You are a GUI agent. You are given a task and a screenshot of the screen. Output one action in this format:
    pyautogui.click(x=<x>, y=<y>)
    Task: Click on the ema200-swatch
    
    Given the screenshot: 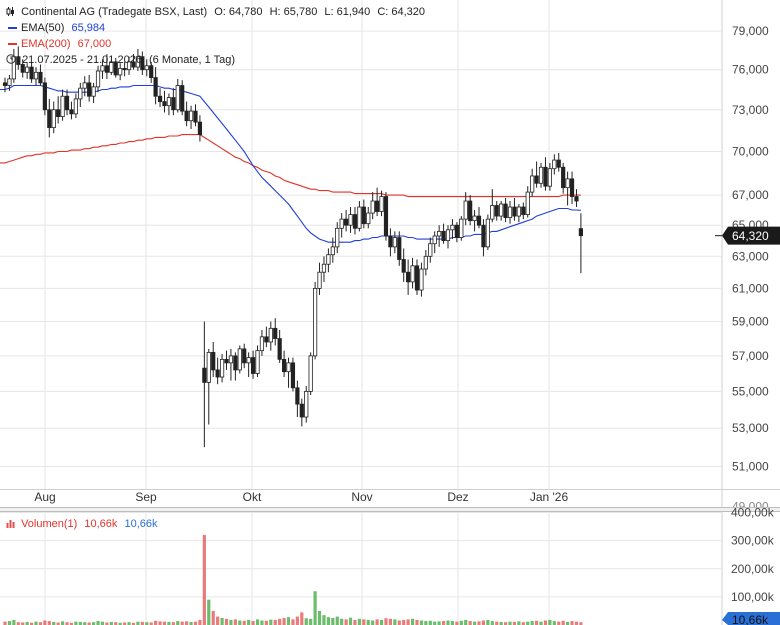 What is the action you would take?
    pyautogui.click(x=12, y=44)
    